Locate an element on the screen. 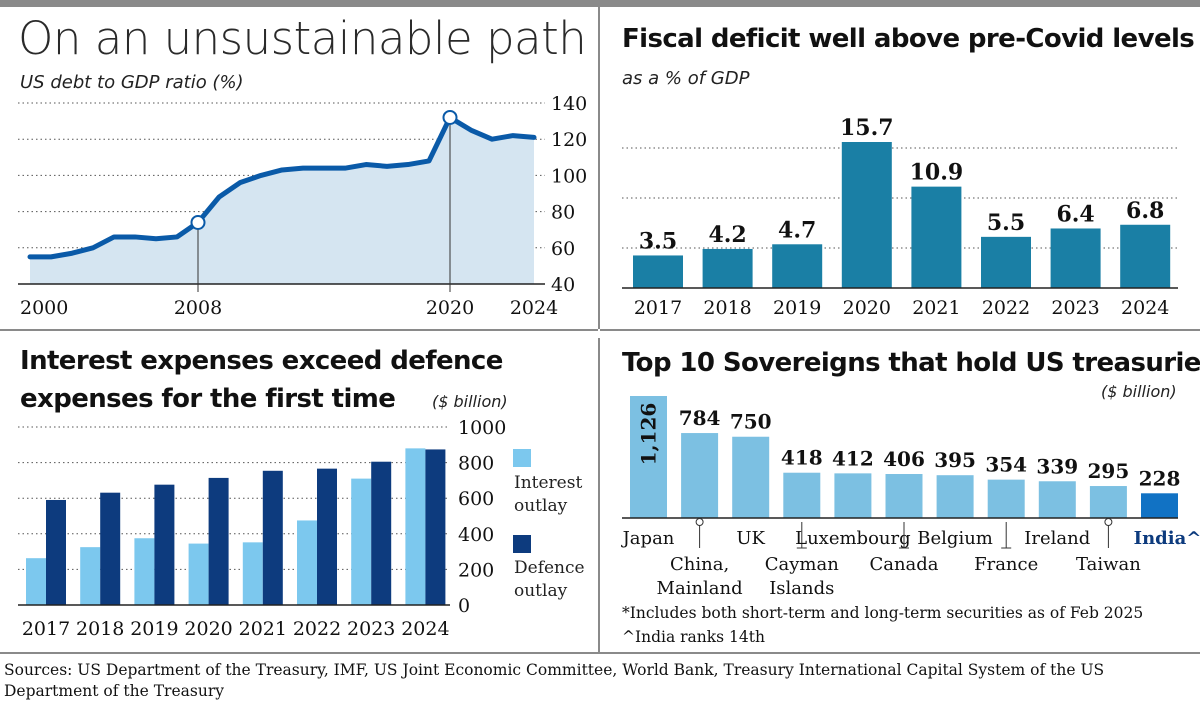  interest-ytick-label: 1000 is located at coordinates (482, 428).